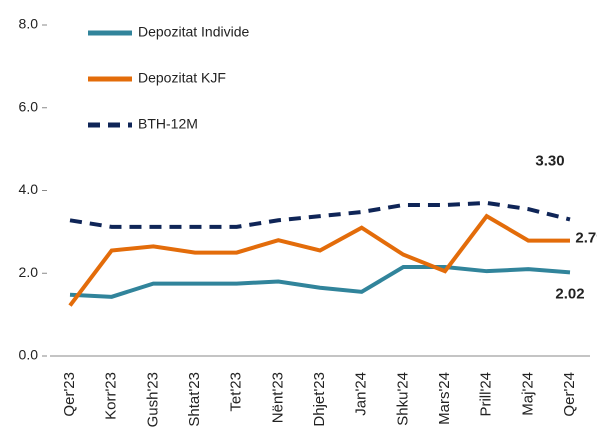  Describe the element at coordinates (586, 238) in the screenshot. I see `value-label: 2.79` at that location.